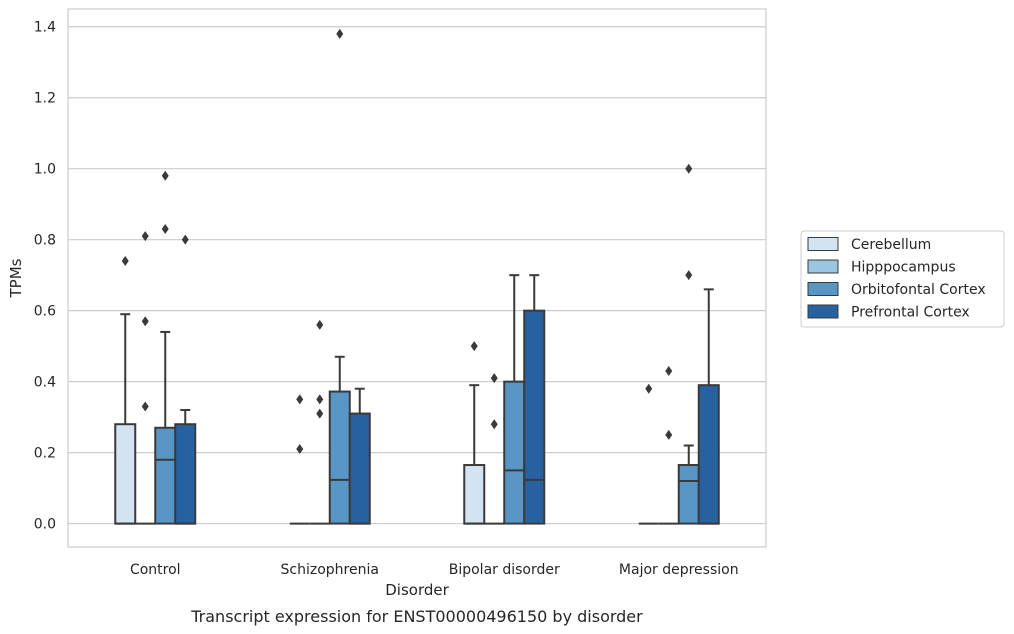 Image resolution: width=1014 pixels, height=634 pixels. I want to click on y-tick-labels: 0.0 0.2 0.4 0.6 0.8 1.0 1.2 1.4, so click(45, 276).